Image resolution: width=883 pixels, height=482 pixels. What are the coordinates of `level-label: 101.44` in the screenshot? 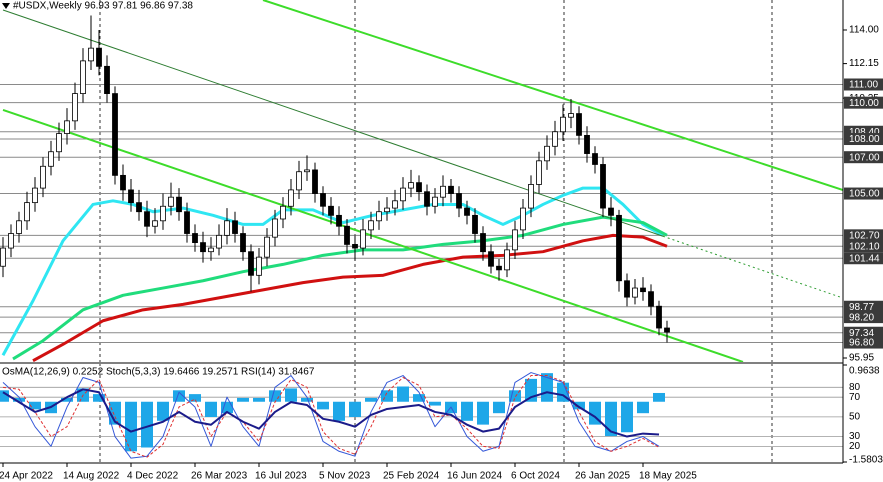 It's located at (864, 258).